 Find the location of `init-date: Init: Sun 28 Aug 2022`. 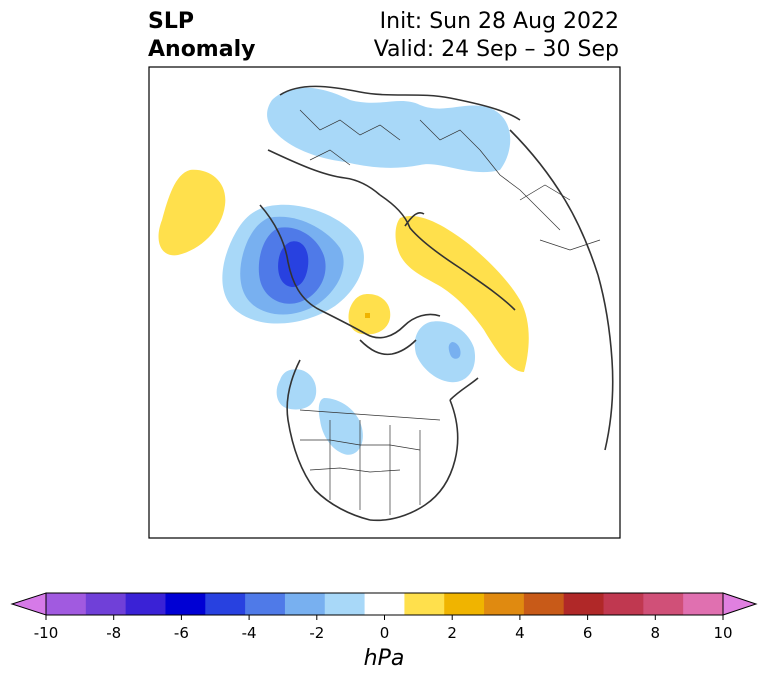

init-date: Init: Sun 28 Aug 2022 is located at coordinates (499, 21).